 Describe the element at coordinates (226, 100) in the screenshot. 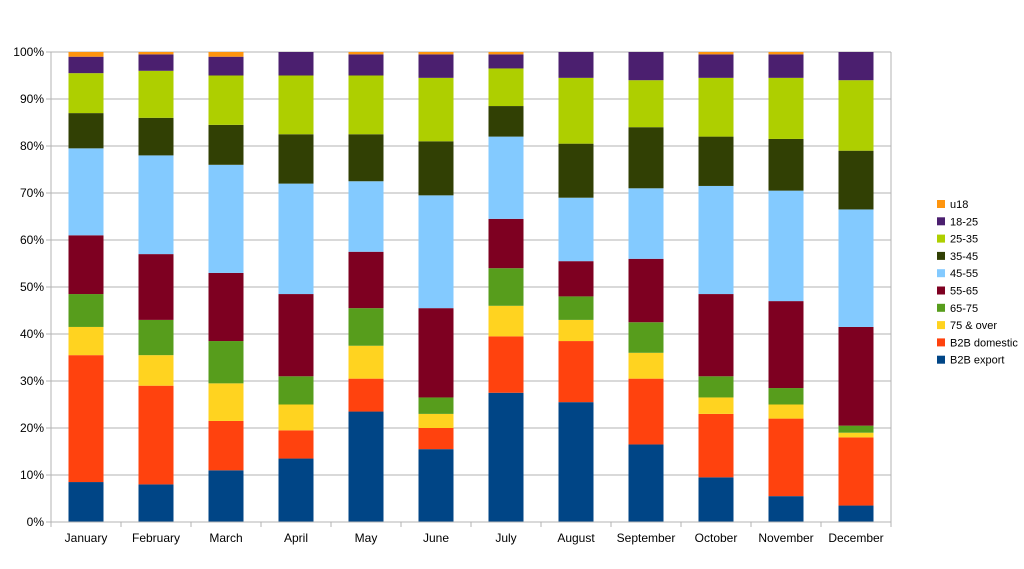

I see `bar-segment-25-35-march` at that location.